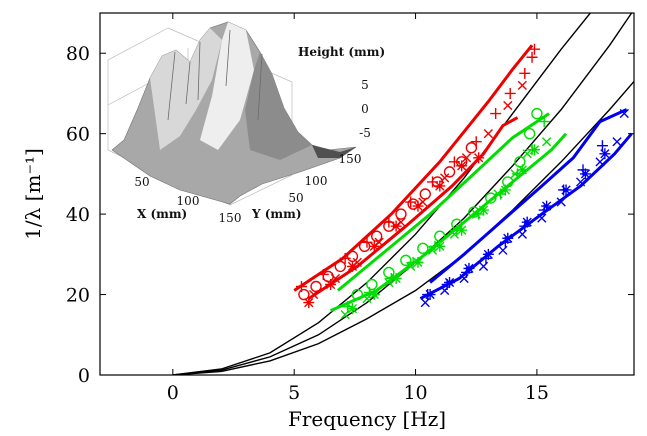 This screenshot has width=647, height=436. I want to click on x-tick-label: 0, so click(173, 393).